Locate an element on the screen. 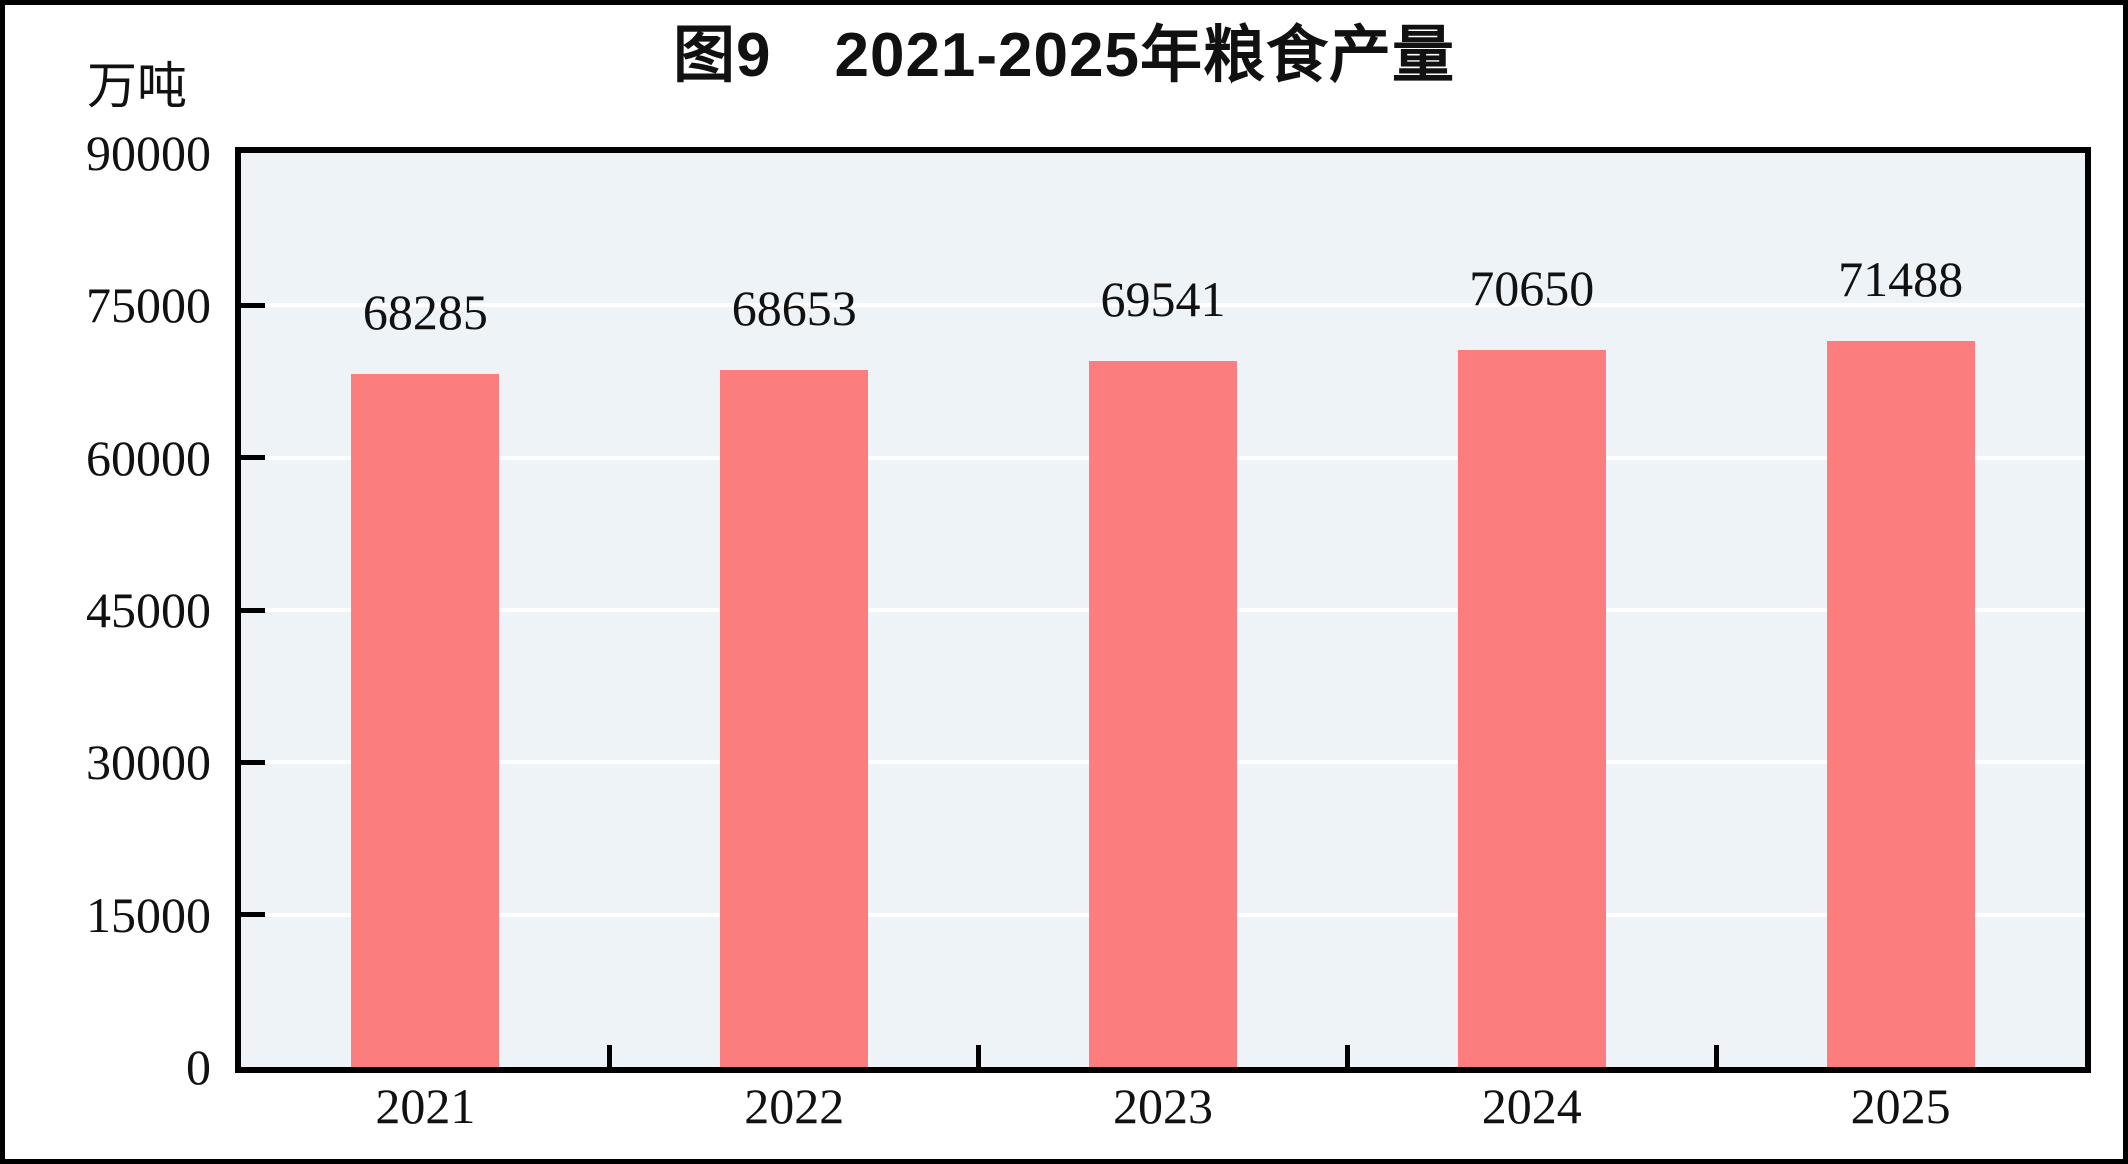 This screenshot has height=1164, width=2128. y-tick-label-90000: 90000 is located at coordinates (148, 153).